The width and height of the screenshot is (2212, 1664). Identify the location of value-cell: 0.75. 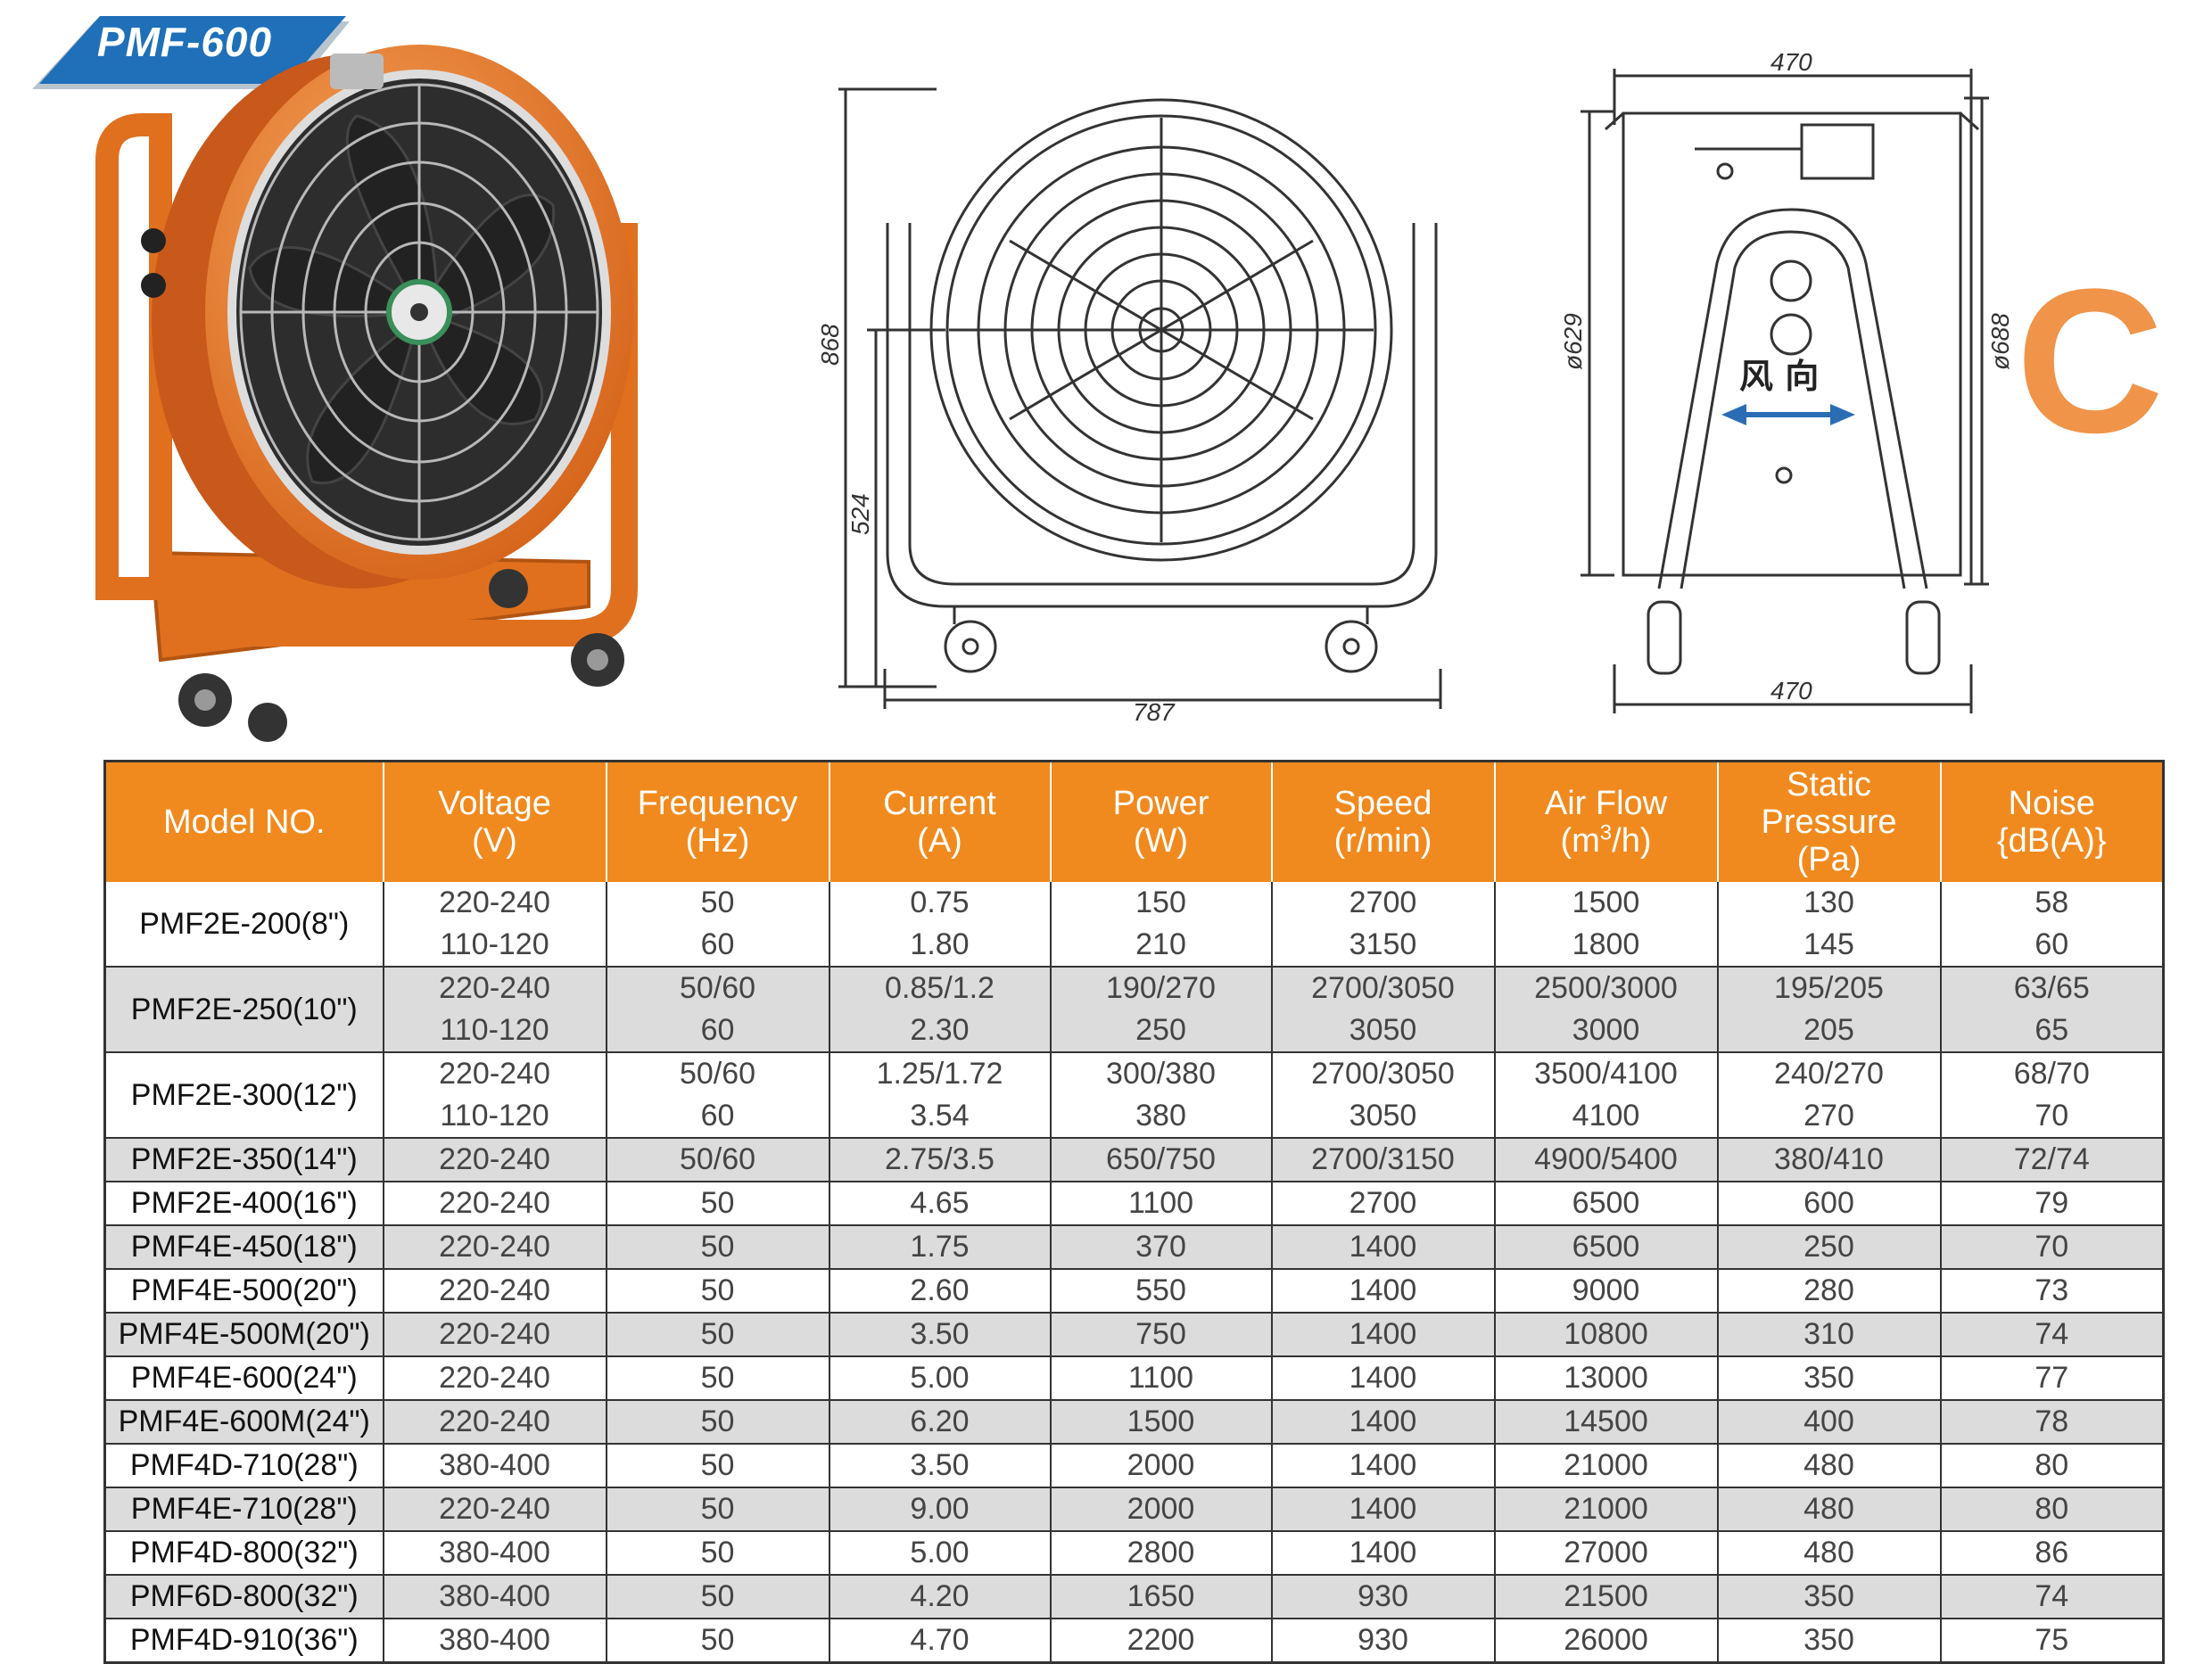
(940, 903).